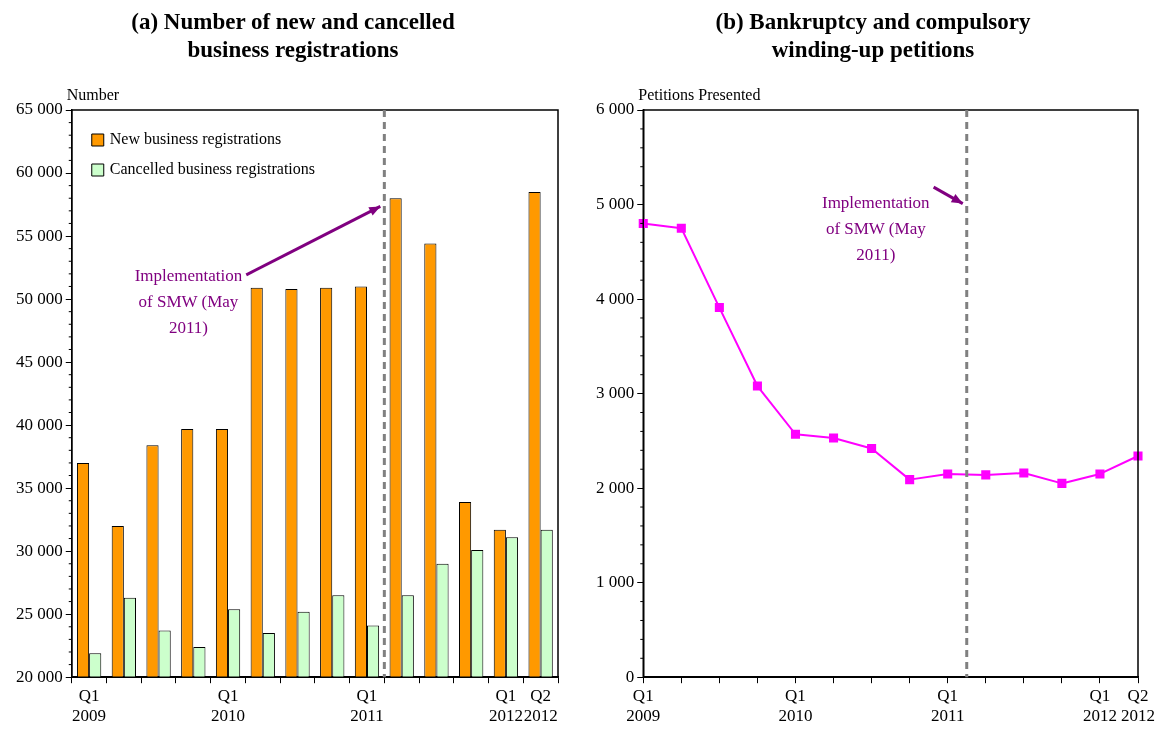 Image resolution: width=1166 pixels, height=747 pixels. What do you see at coordinates (93, 95) in the screenshot?
I see `y-axis-title: Number` at bounding box center [93, 95].